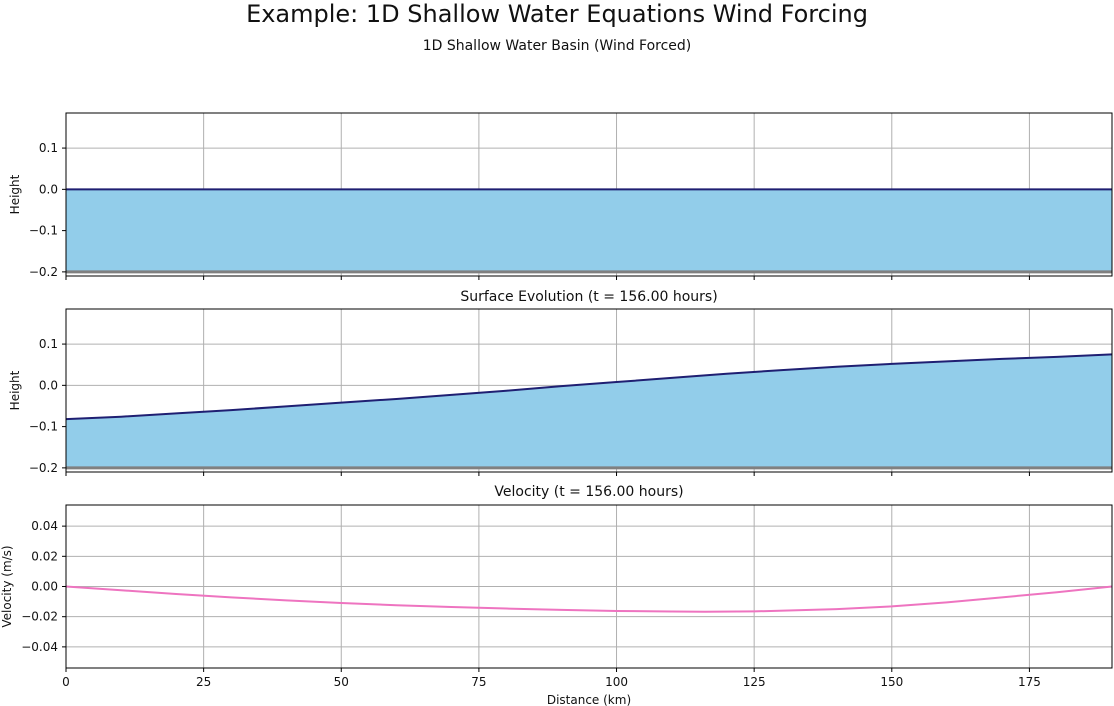 The width and height of the screenshot is (1114, 706). I want to click on x-tick-label: 75, so click(478, 682).